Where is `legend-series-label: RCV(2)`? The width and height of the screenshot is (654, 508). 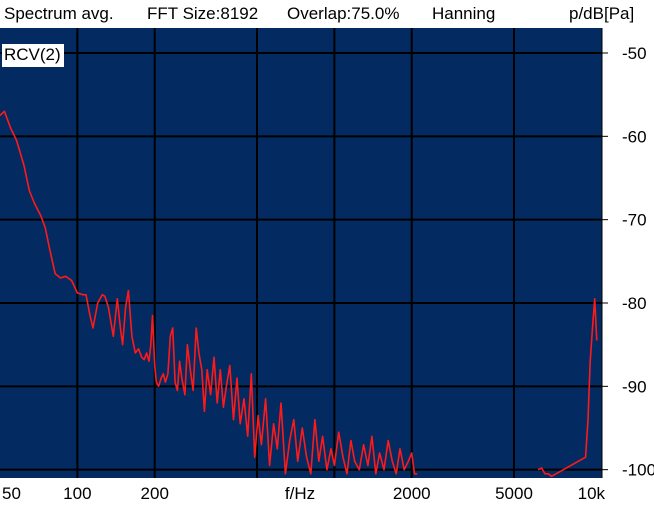 legend-series-label: RCV(2) is located at coordinates (33, 55).